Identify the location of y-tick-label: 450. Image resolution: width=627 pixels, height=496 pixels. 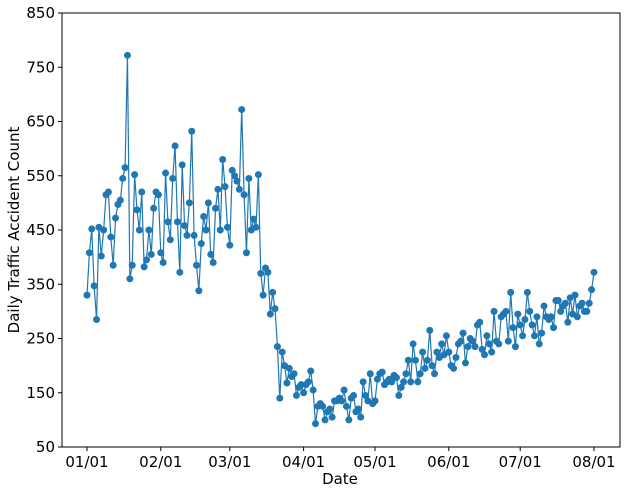
(40, 230).